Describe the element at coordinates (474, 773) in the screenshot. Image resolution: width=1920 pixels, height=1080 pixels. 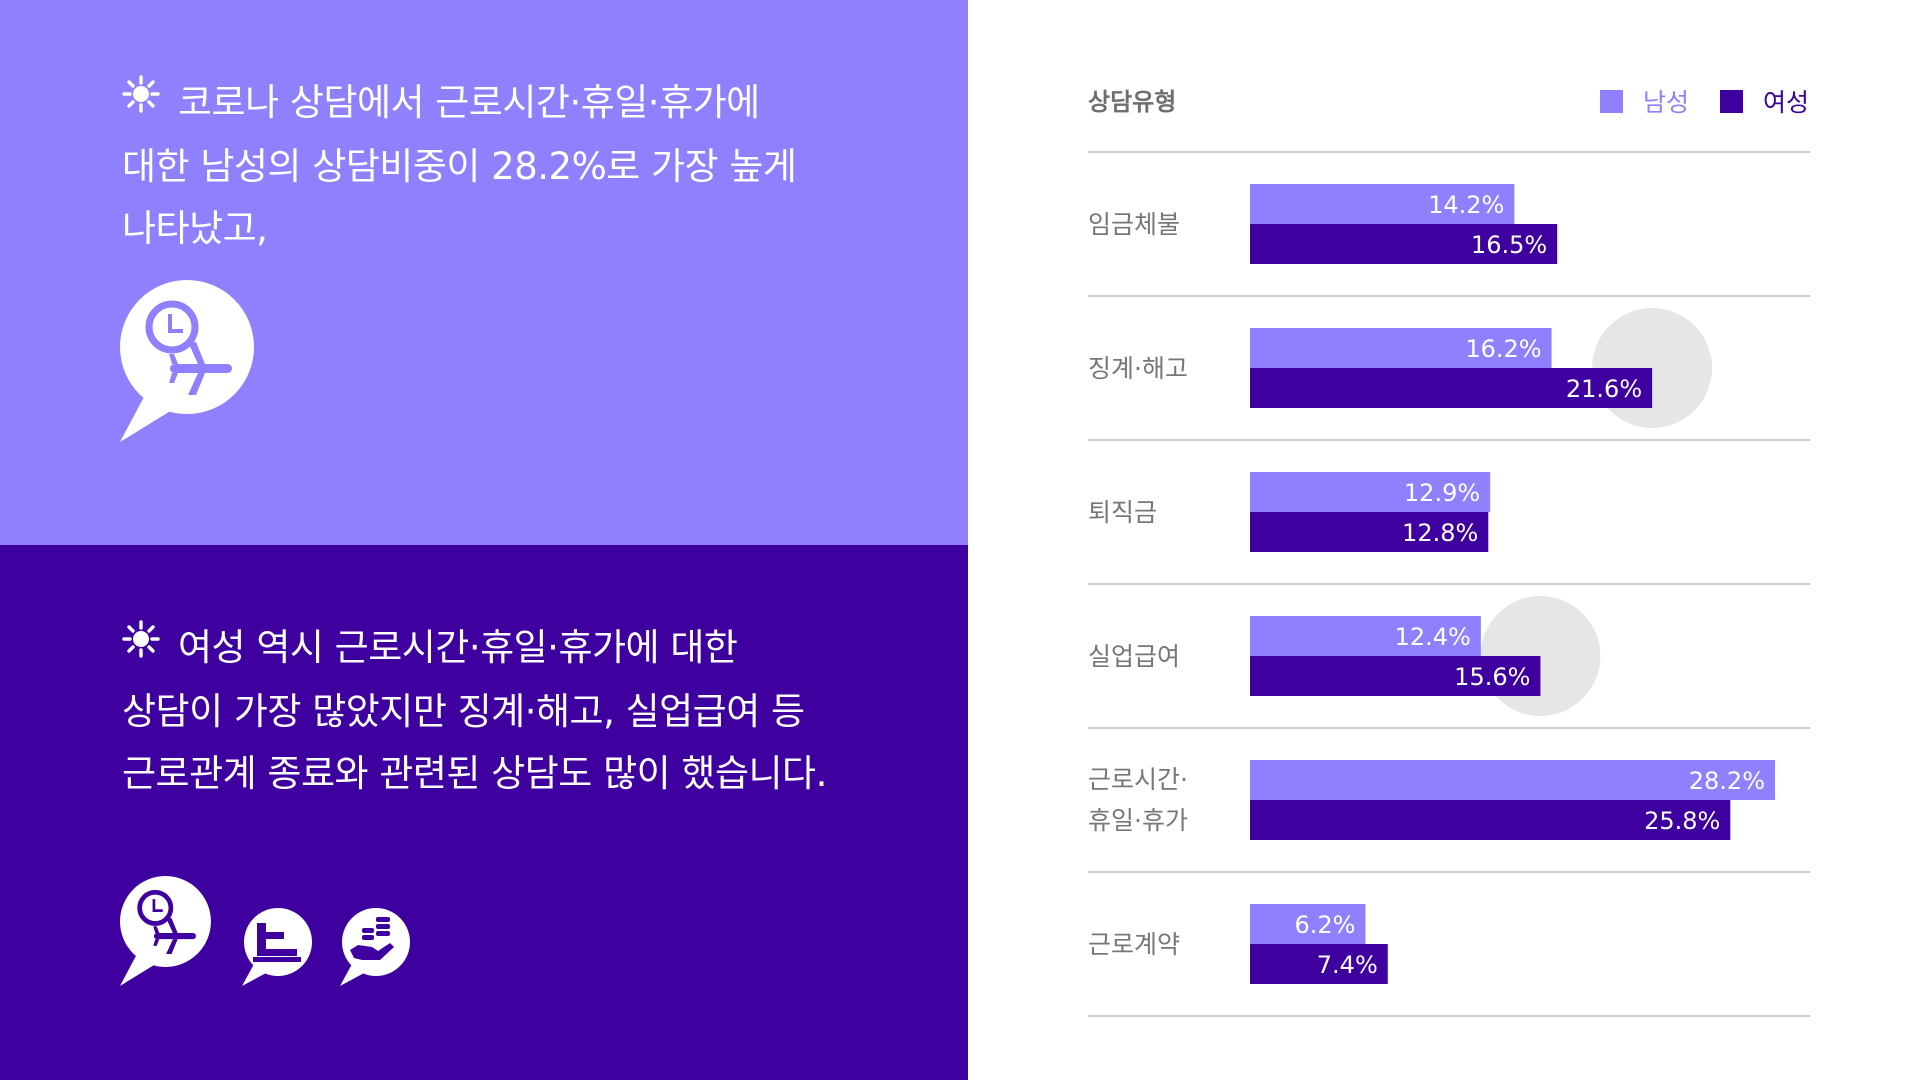
I see `bottom-statement-line-3: 근로관계 종료와 관련된 상담도 많이 했습니다.` at that location.